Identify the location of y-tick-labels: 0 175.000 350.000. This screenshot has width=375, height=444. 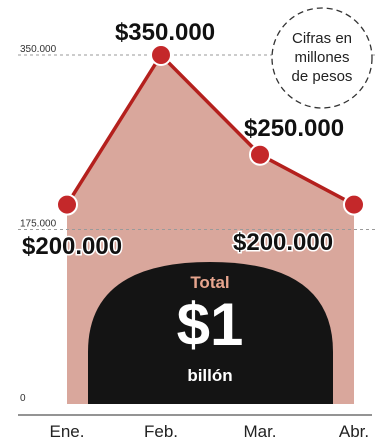
(38, 224).